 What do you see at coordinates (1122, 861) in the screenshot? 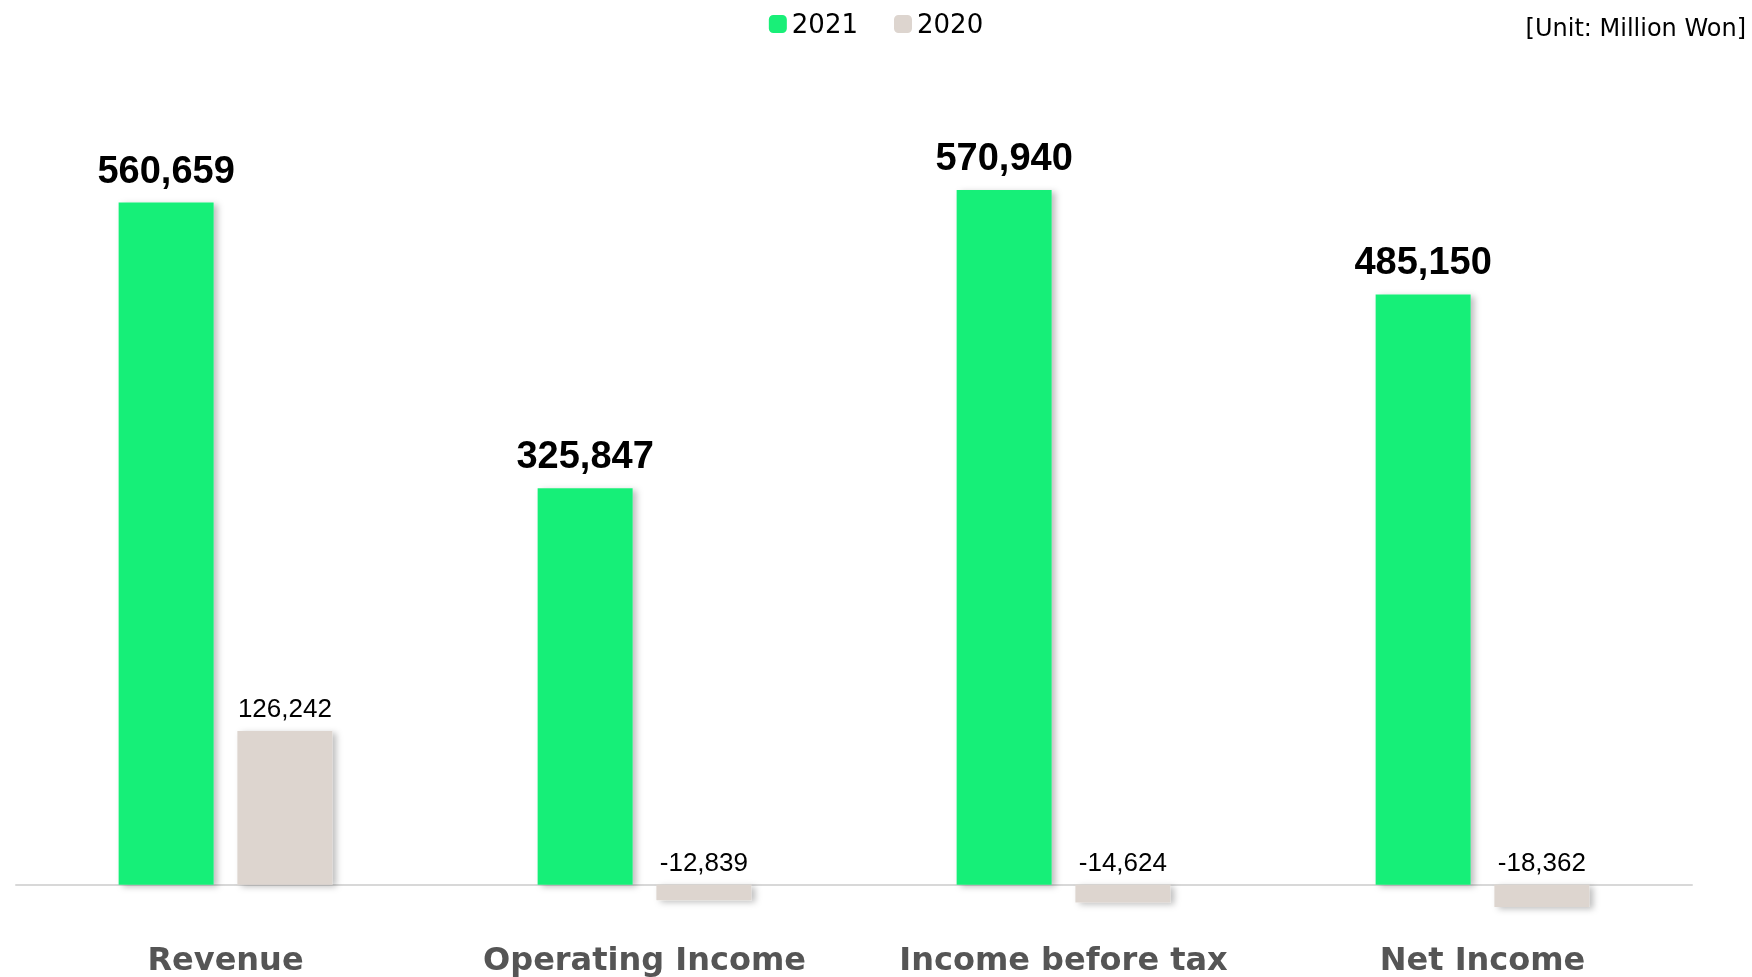
I see `data-label: -14,624` at bounding box center [1122, 861].